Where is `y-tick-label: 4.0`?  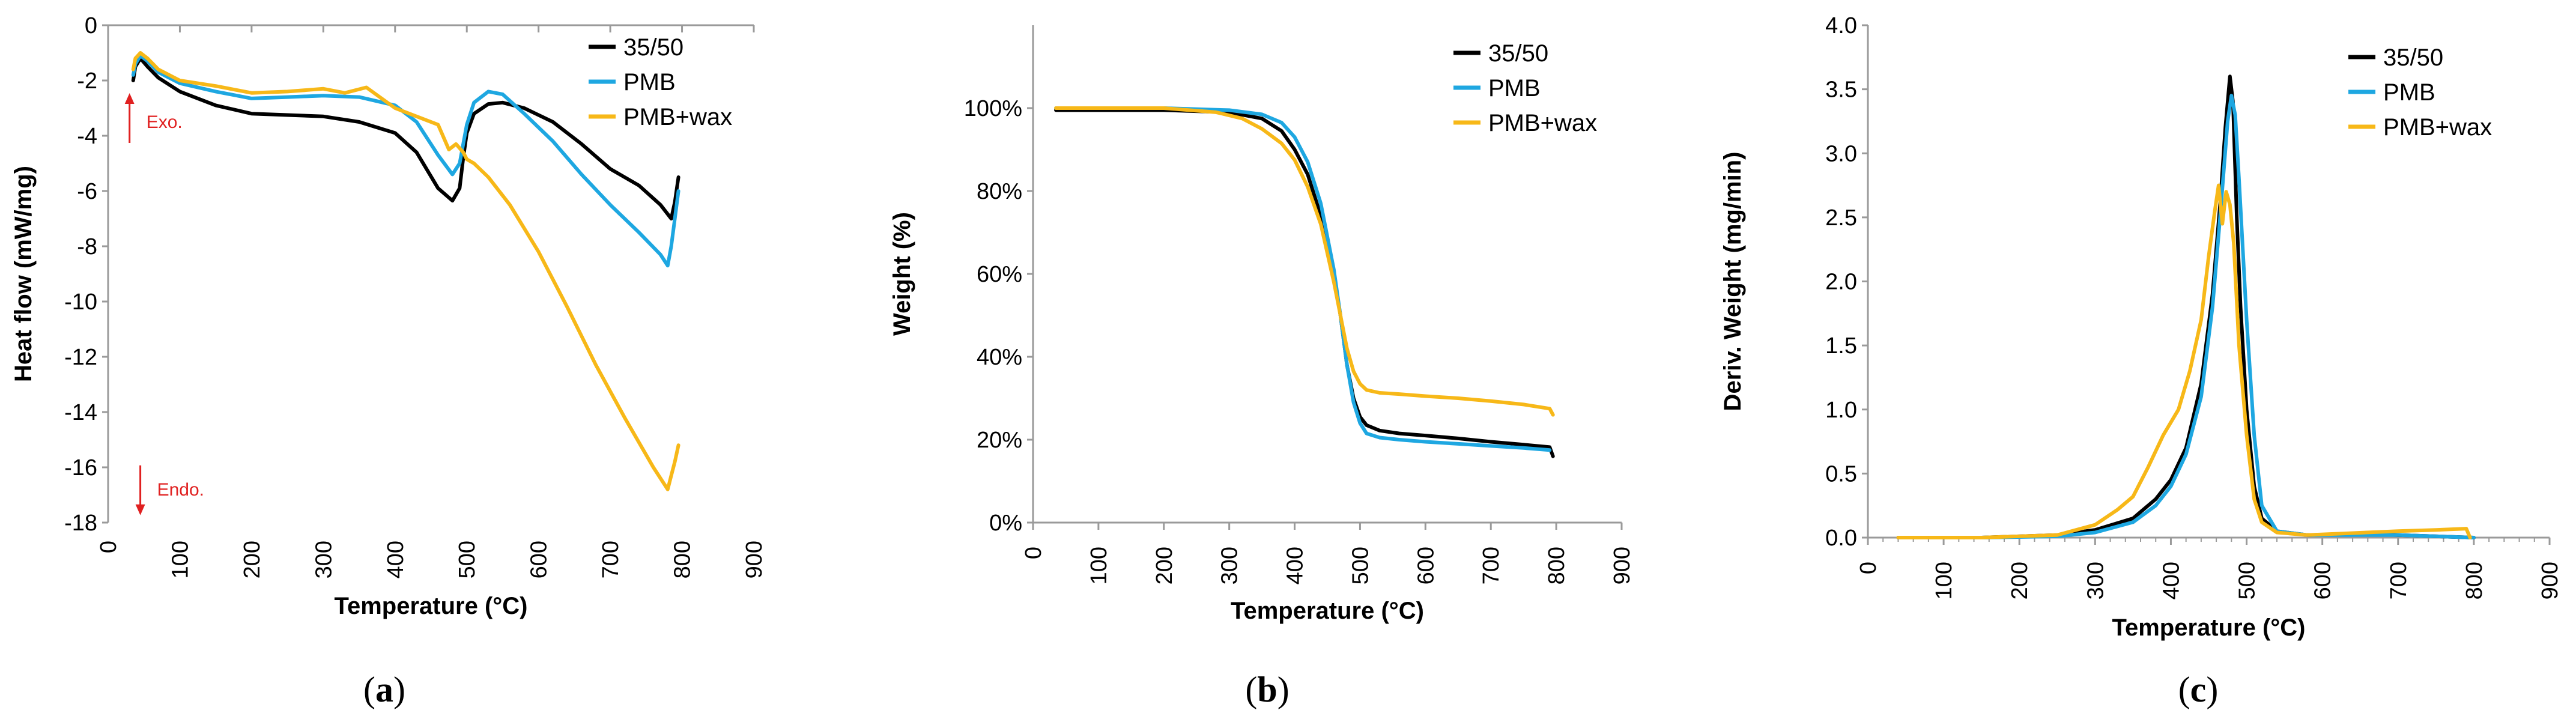
y-tick-label: 4.0 is located at coordinates (1841, 25).